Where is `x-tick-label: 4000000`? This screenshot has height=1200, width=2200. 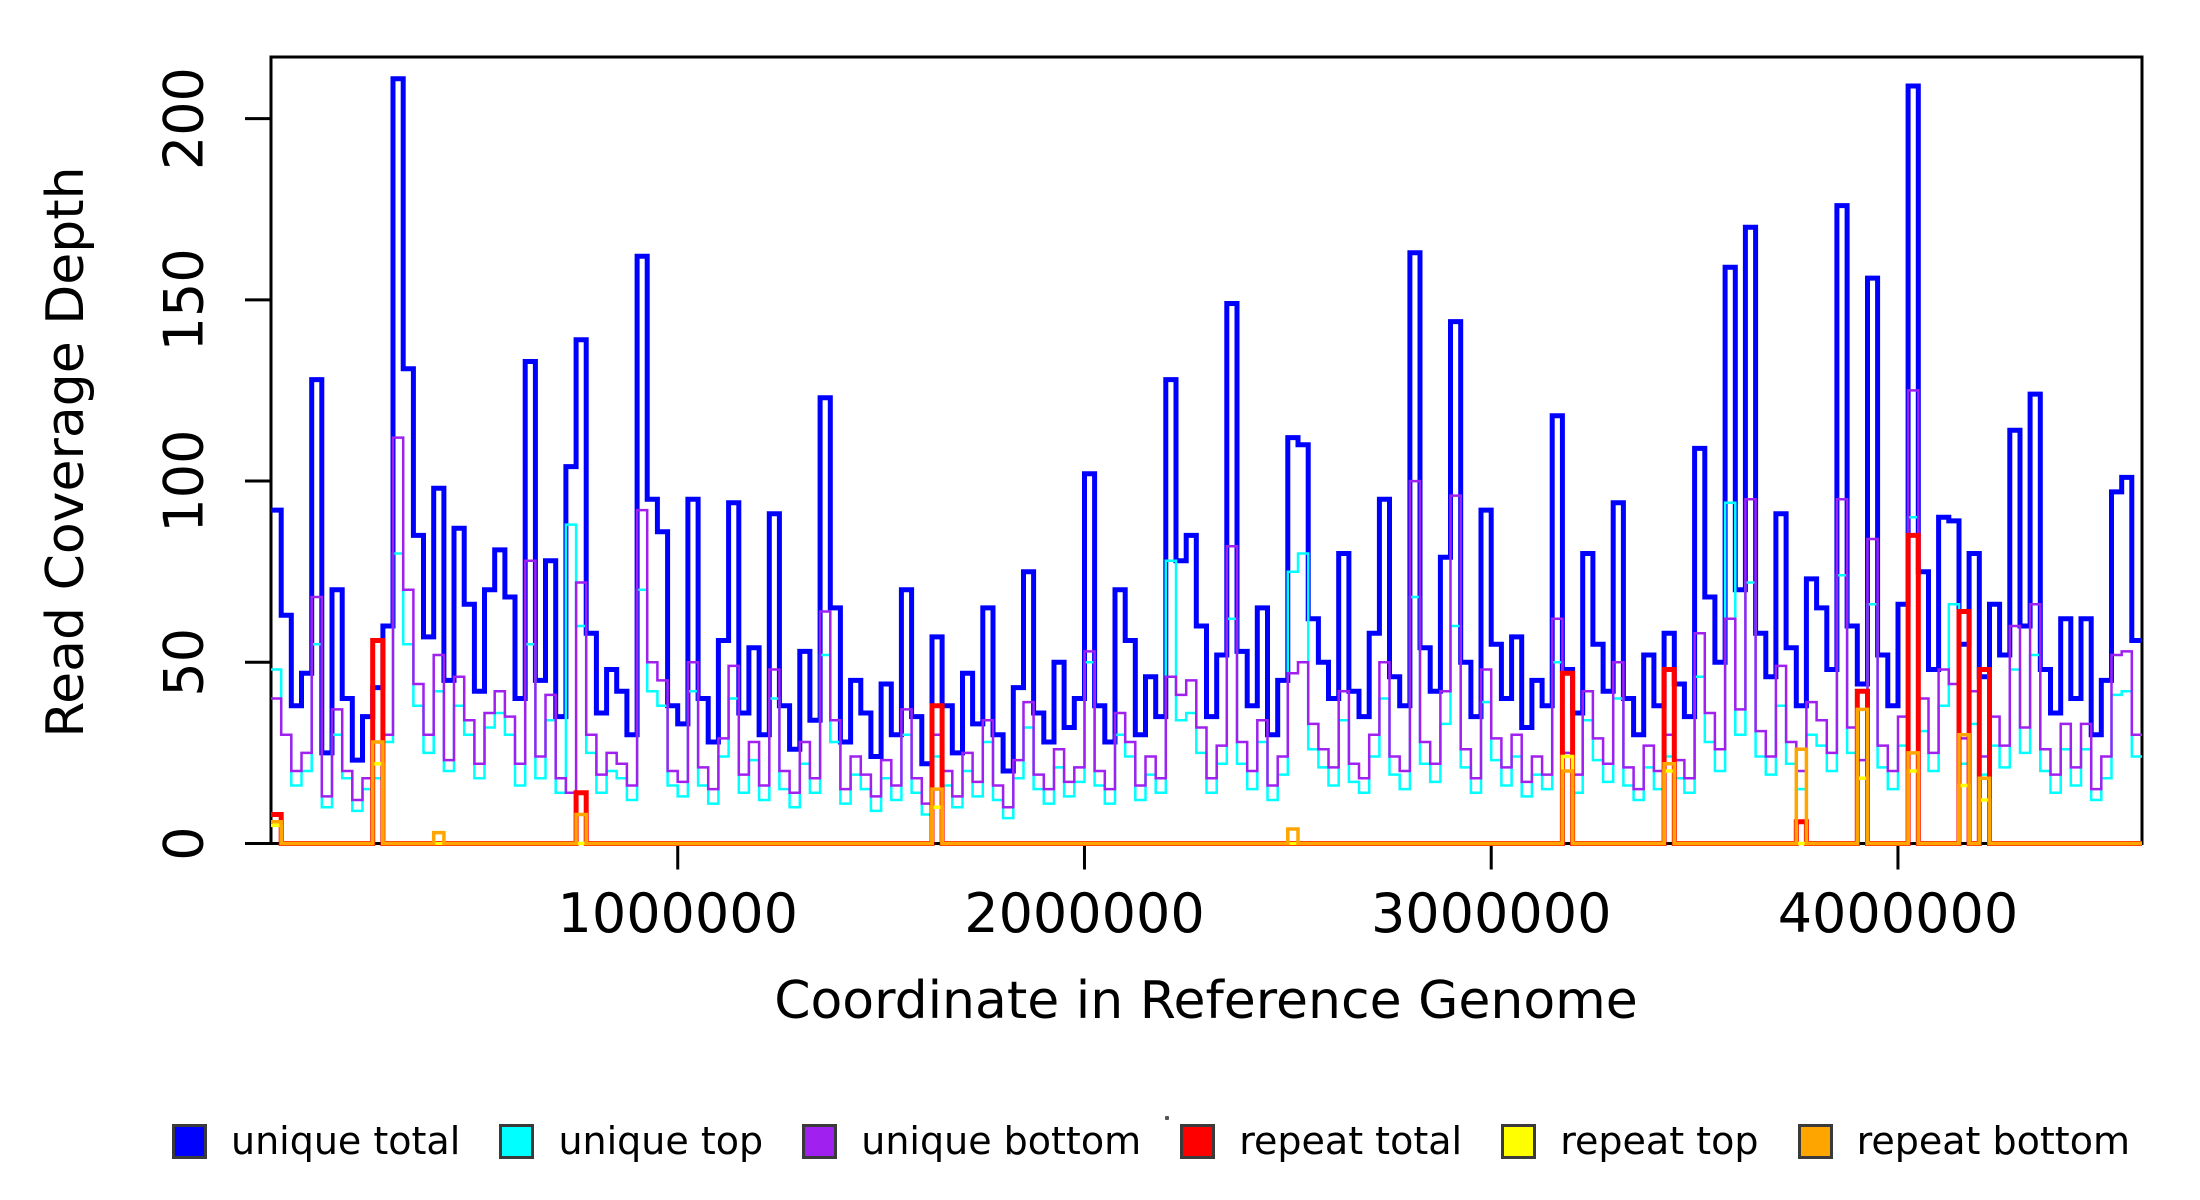 x-tick-label: 4000000 is located at coordinates (1898, 913).